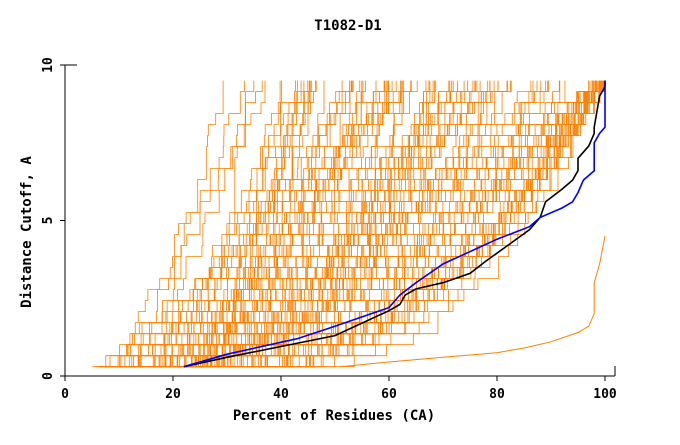 This screenshot has width=680, height=445. Describe the element at coordinates (389, 394) in the screenshot. I see `x-tick-label: 60` at that location.